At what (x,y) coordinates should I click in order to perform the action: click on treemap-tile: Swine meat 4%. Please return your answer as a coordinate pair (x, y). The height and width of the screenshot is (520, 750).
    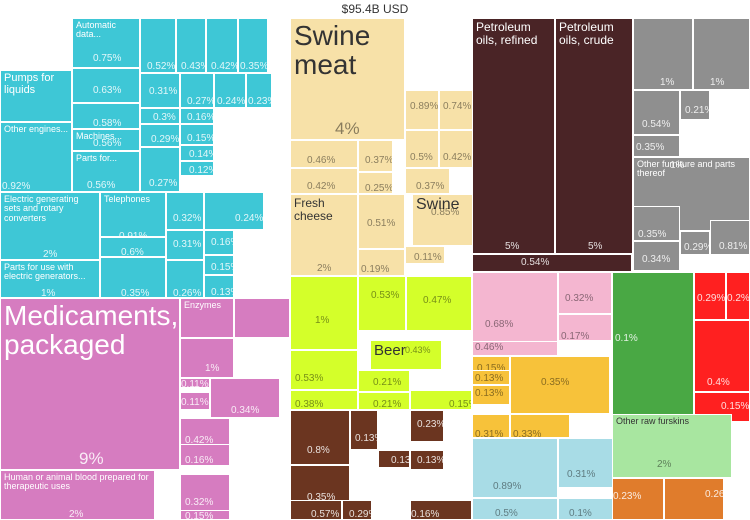
    Looking at the image, I should click on (347, 79).